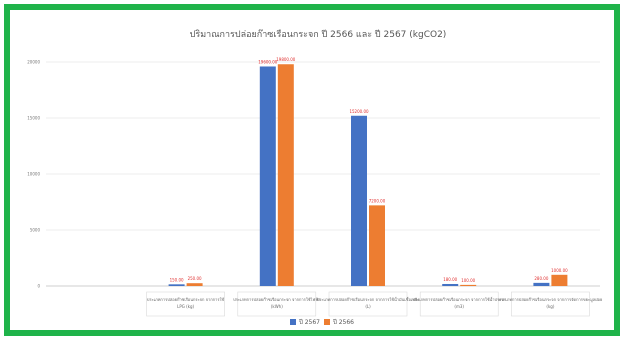 The image size is (624, 340). I want to click on data-label: 19600.00, so click(268, 61).